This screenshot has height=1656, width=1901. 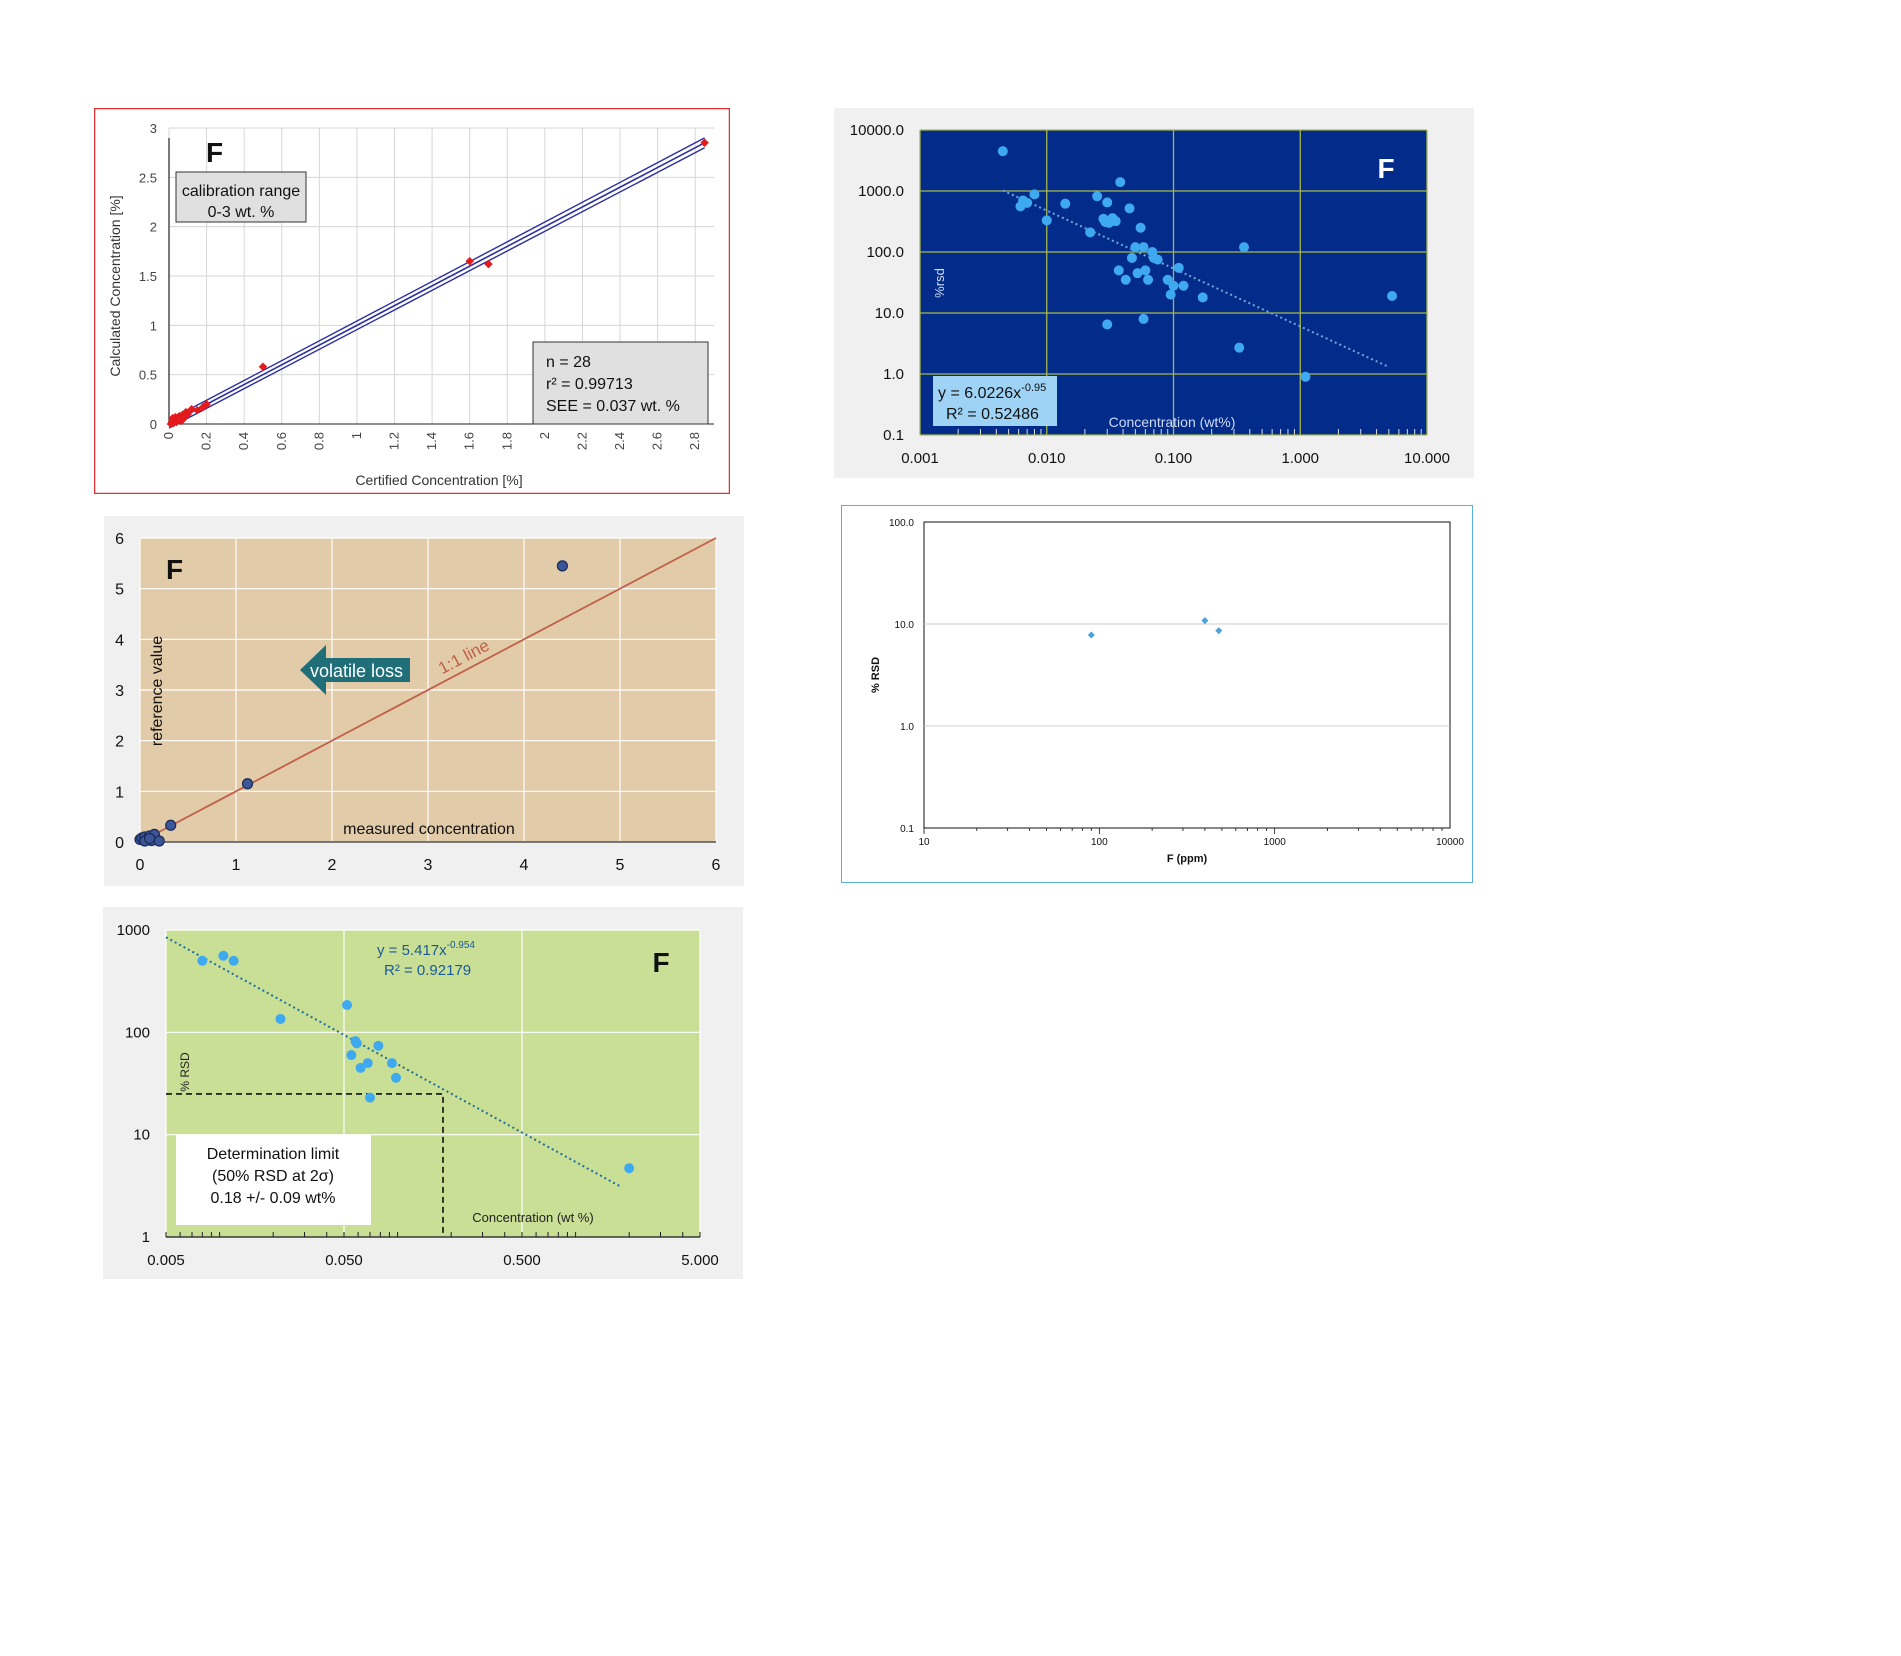 What do you see at coordinates (426, 949) in the screenshot?
I see `trend-equation: y = 5.417x-0.954` at bounding box center [426, 949].